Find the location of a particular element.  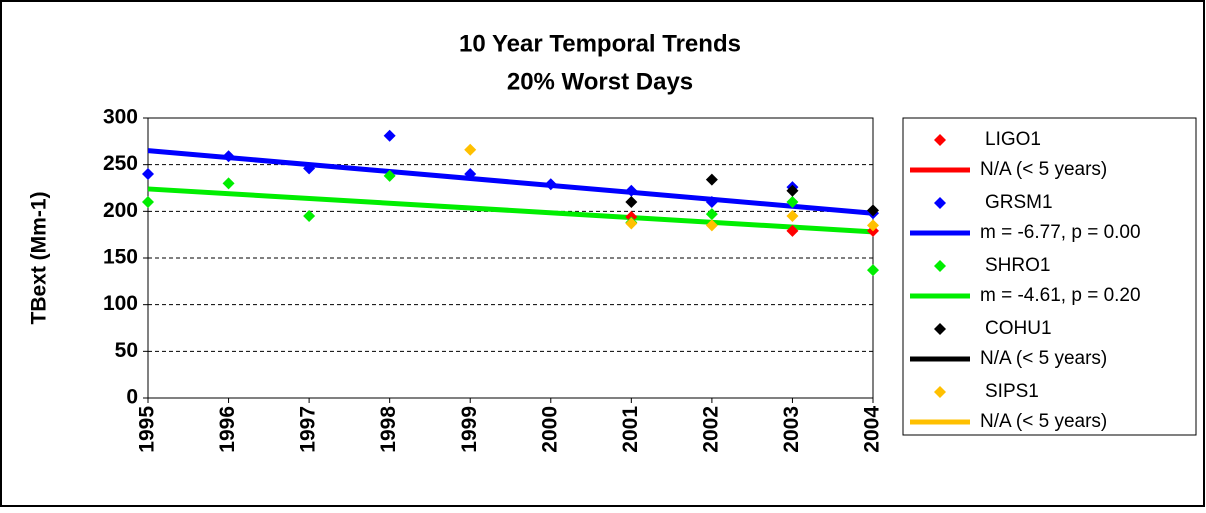

x-tick-label: 2003 is located at coordinates (791, 429).